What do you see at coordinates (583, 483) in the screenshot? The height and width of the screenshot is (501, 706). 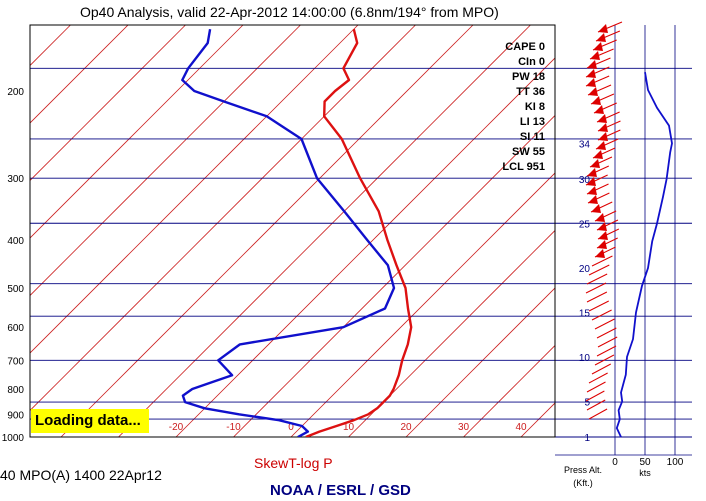 I see `press-alt-axis-label: (Kft.)` at bounding box center [583, 483].